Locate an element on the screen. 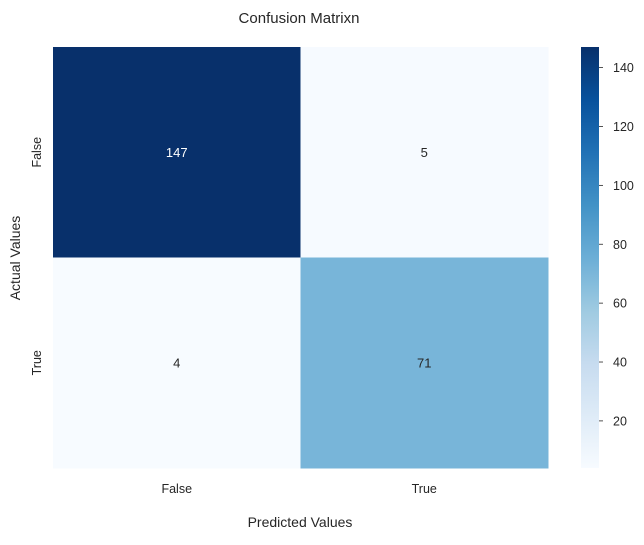  cell-value-label: 5 is located at coordinates (424, 152).